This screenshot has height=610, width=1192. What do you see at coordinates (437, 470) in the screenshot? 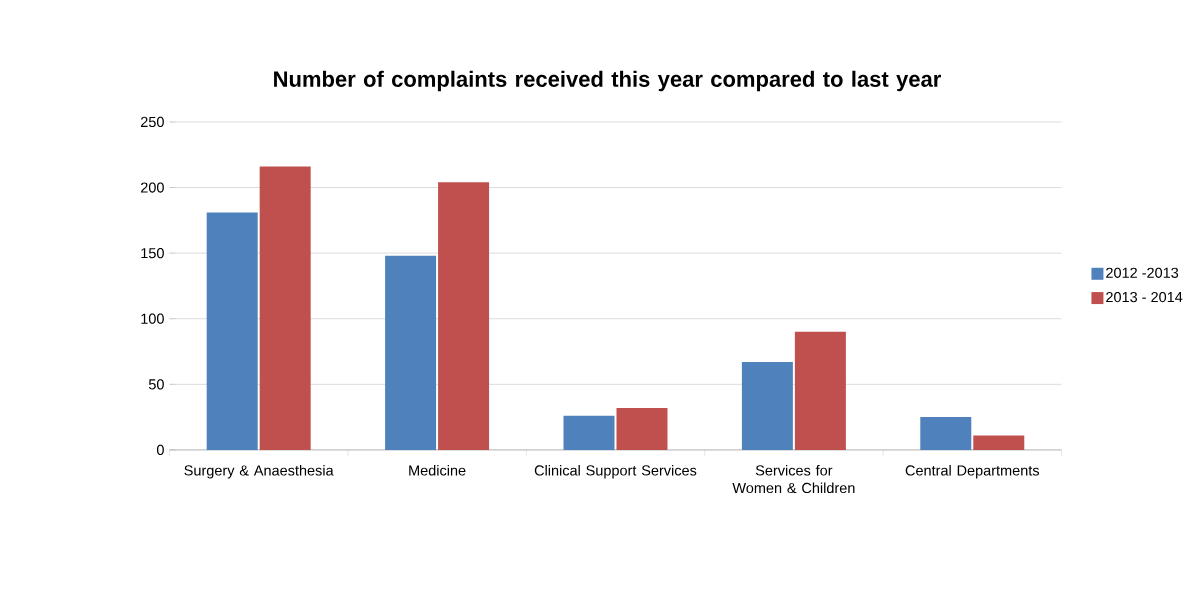
I see `x-tick-label: Medicine` at bounding box center [437, 470].